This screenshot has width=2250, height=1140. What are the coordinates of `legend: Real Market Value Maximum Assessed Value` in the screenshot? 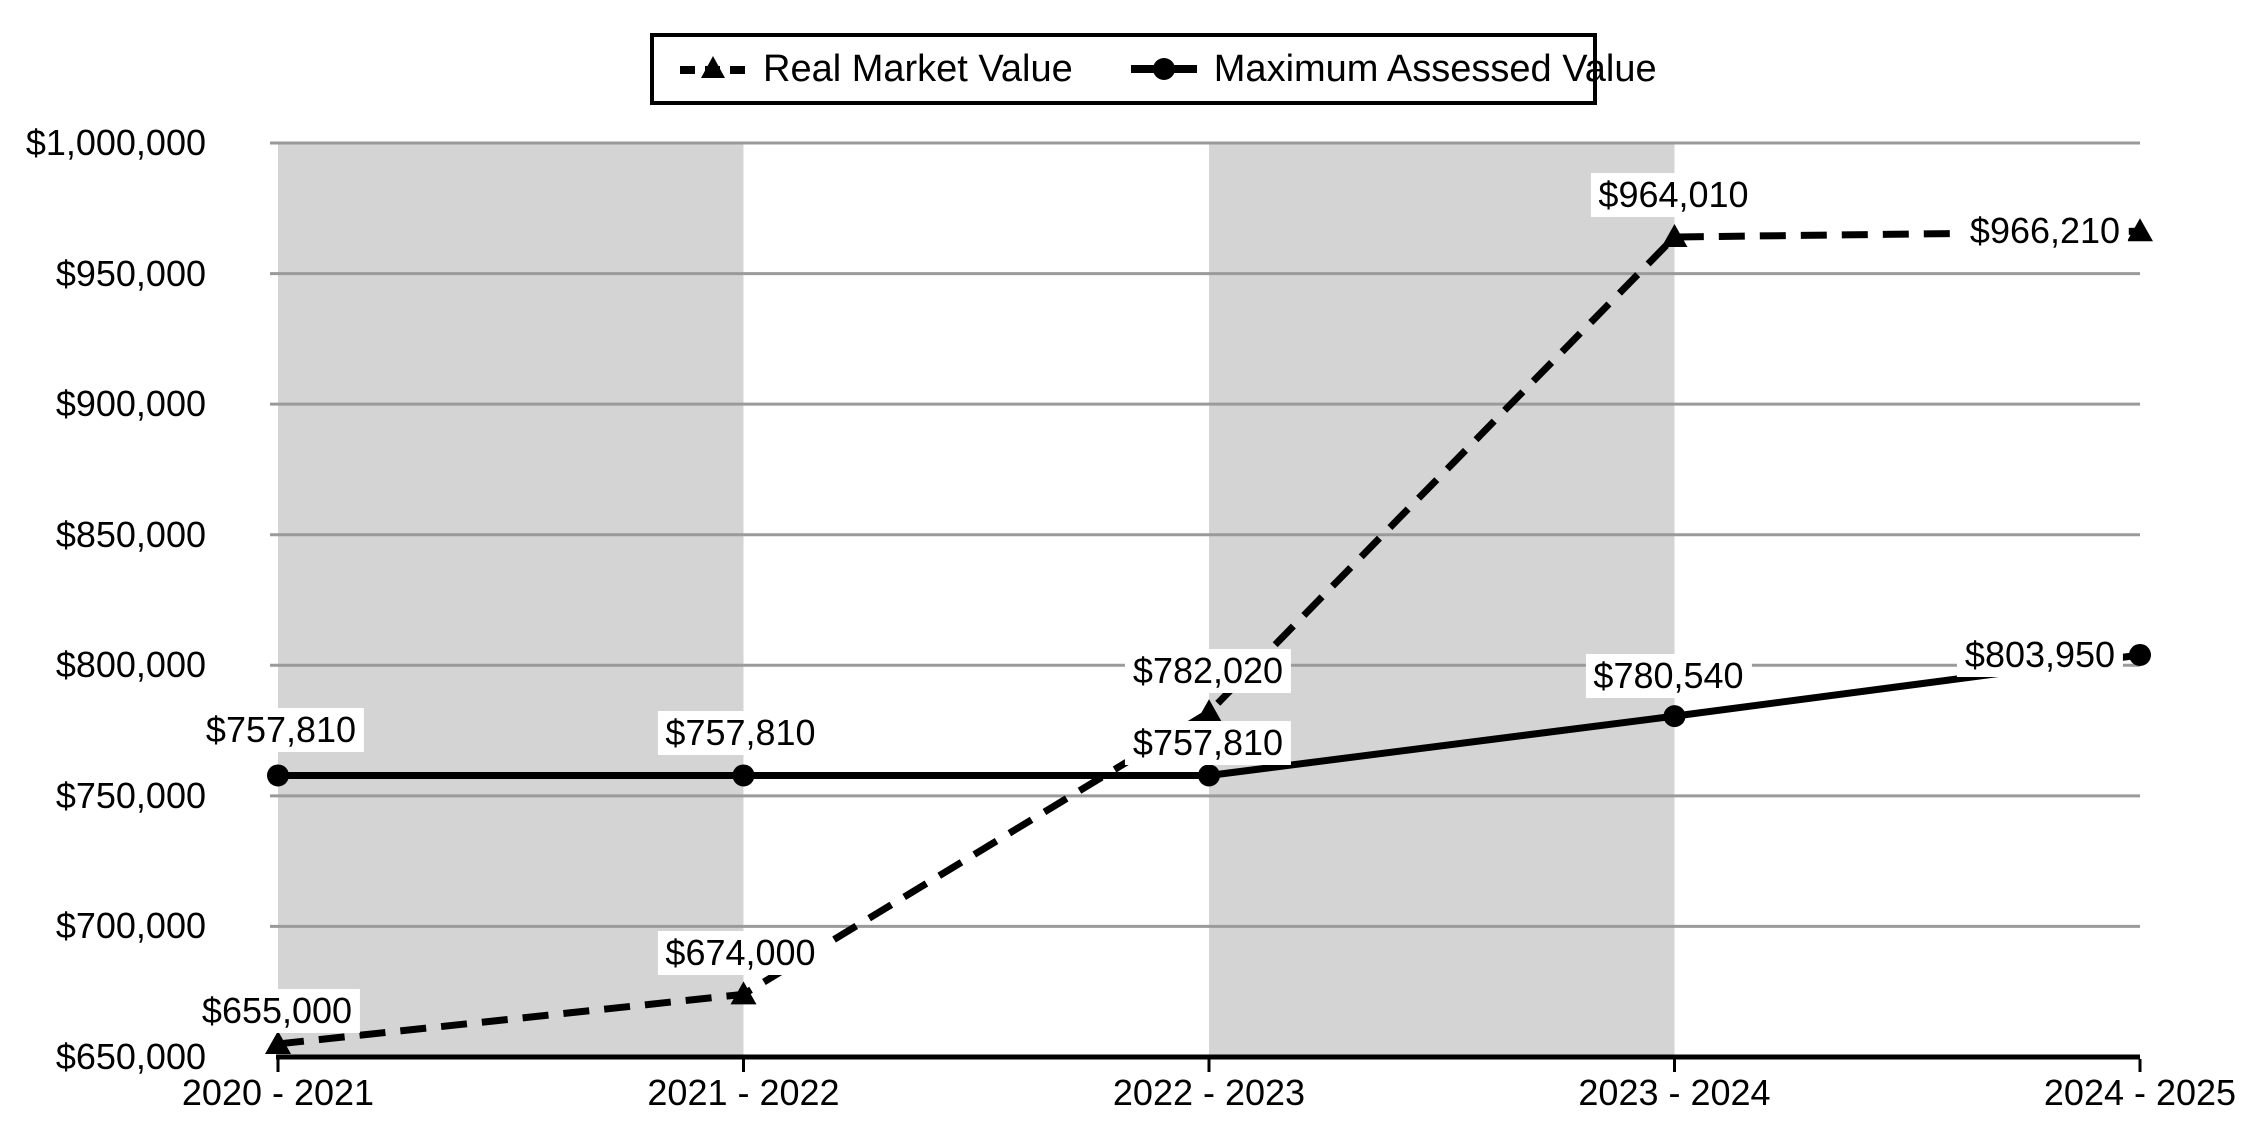 It's located at (1153, 69).